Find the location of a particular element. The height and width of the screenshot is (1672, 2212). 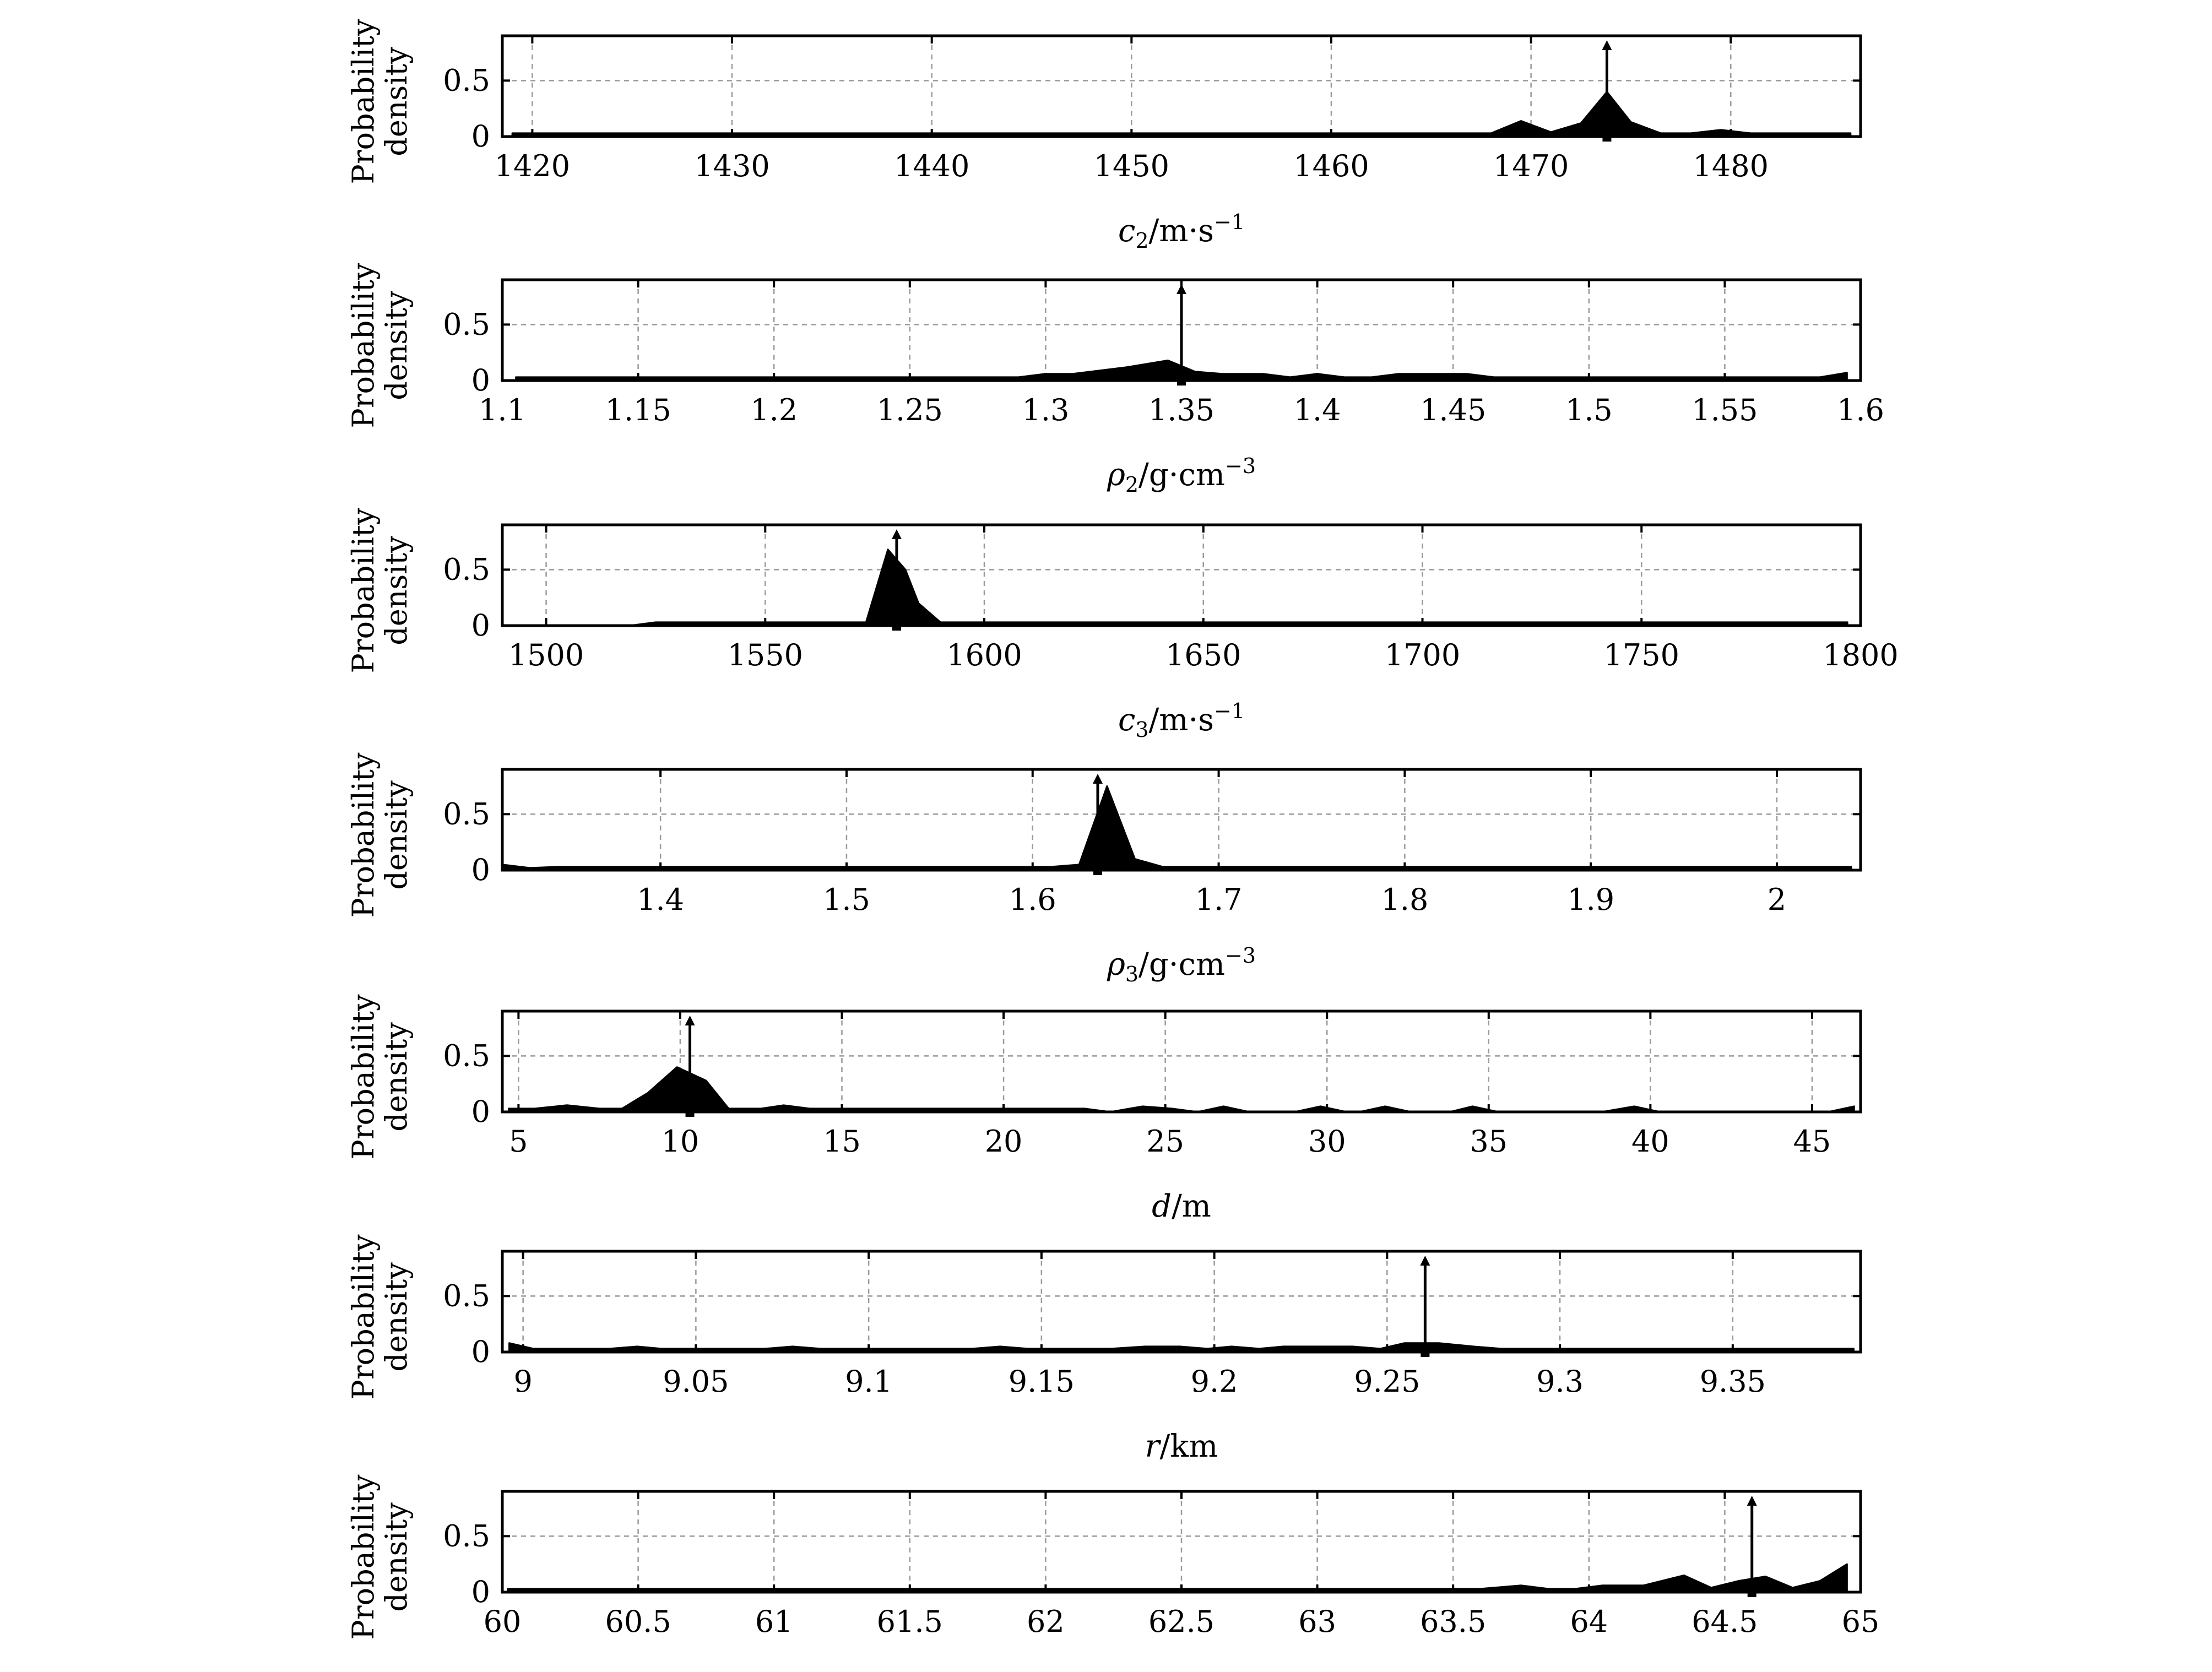

x-tick-label: 1470 is located at coordinates (1531, 166).